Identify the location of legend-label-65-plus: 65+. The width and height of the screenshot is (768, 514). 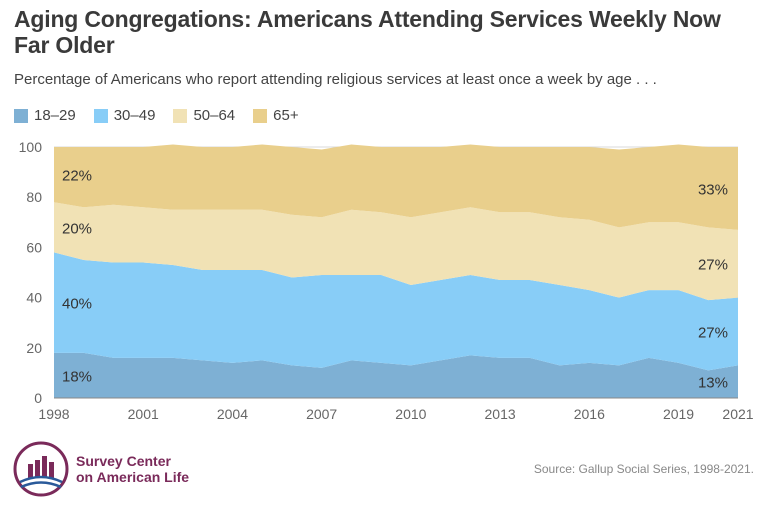
(286, 115).